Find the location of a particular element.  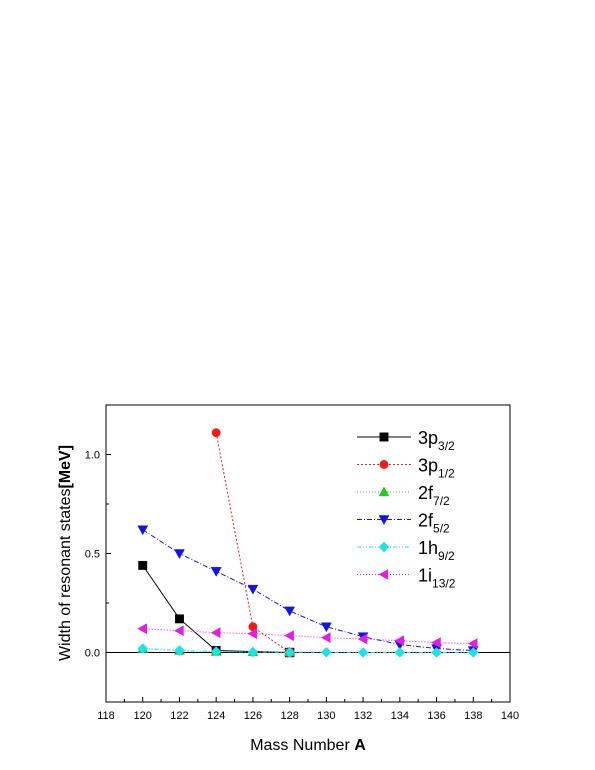

legend-label-sub: 13/2 is located at coordinates (444, 584).